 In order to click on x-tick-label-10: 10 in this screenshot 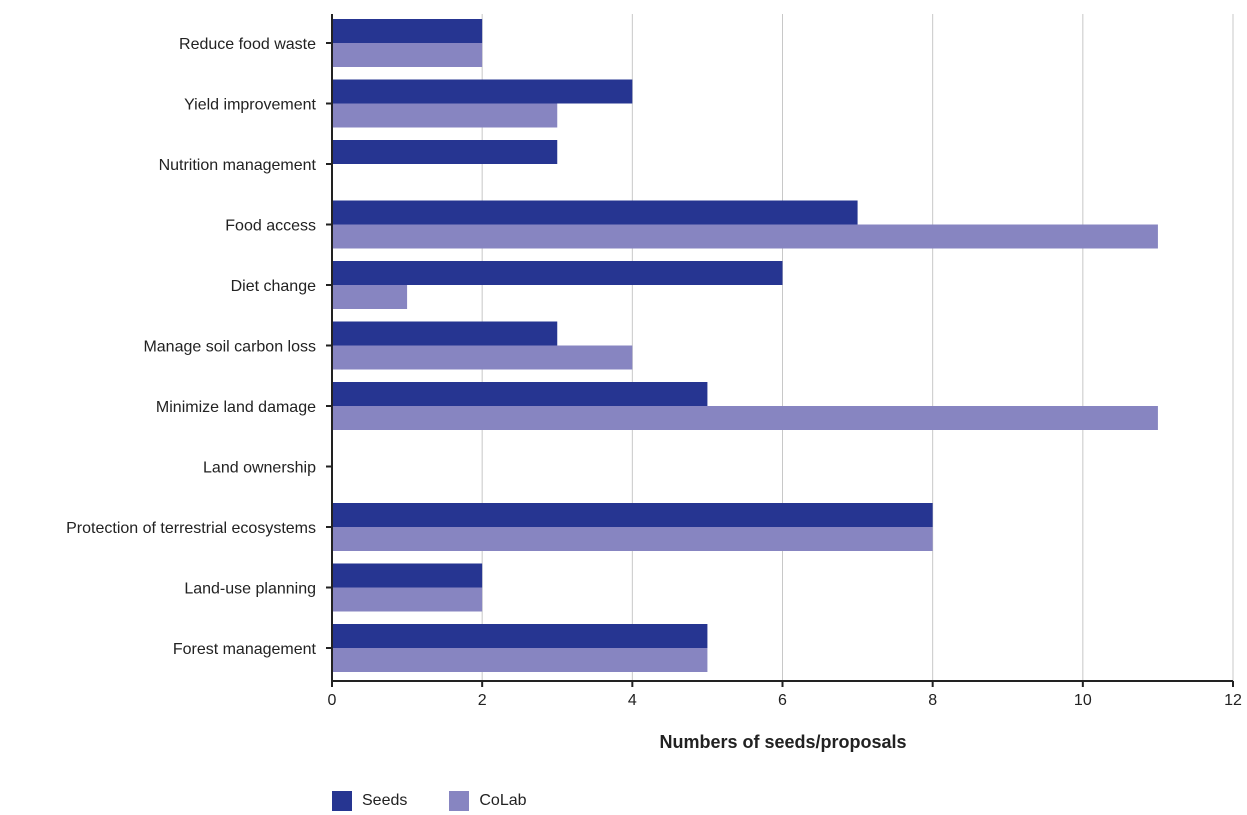, I will do `click(1083, 700)`.